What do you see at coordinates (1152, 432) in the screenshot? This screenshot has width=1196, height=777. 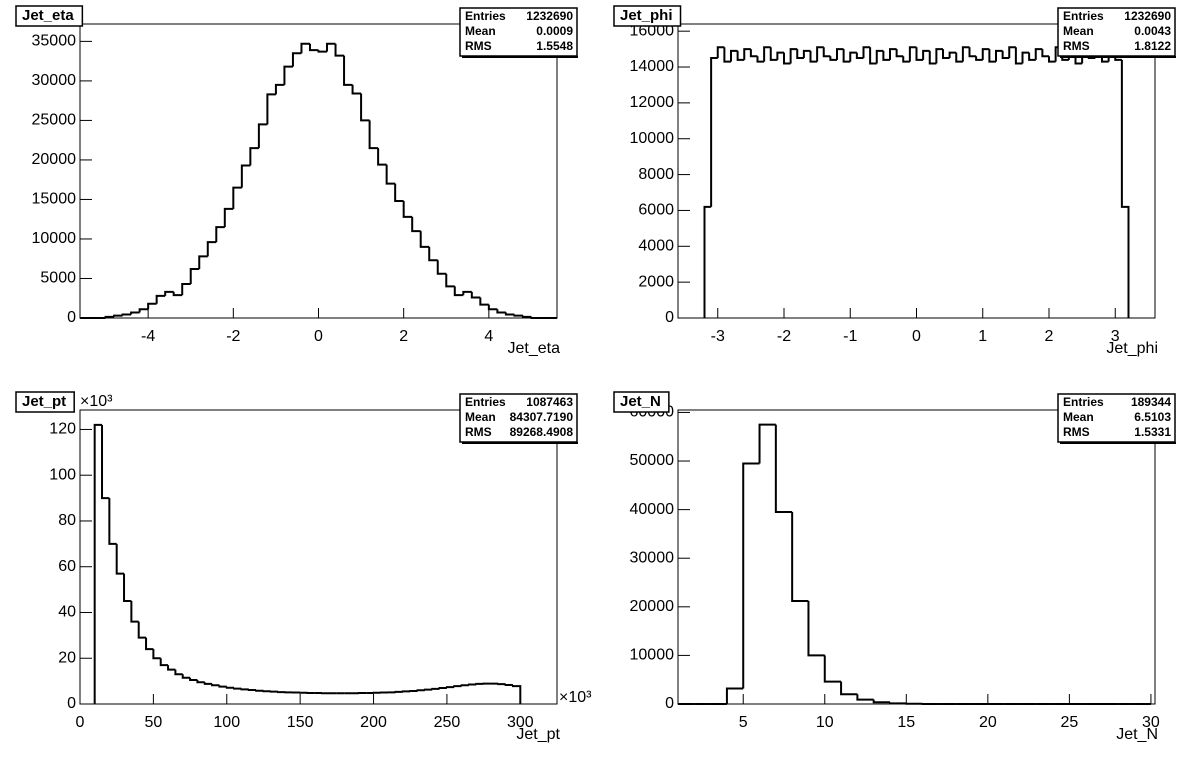 I see `stats-value: 1.5331` at bounding box center [1152, 432].